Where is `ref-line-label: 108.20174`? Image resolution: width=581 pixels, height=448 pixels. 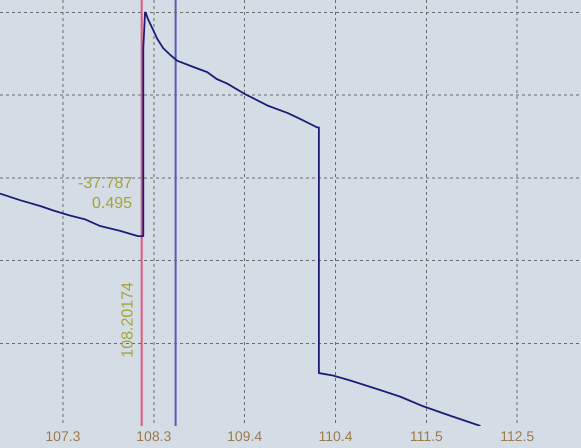
ref-line-label: 108.20174 is located at coordinates (128, 320).